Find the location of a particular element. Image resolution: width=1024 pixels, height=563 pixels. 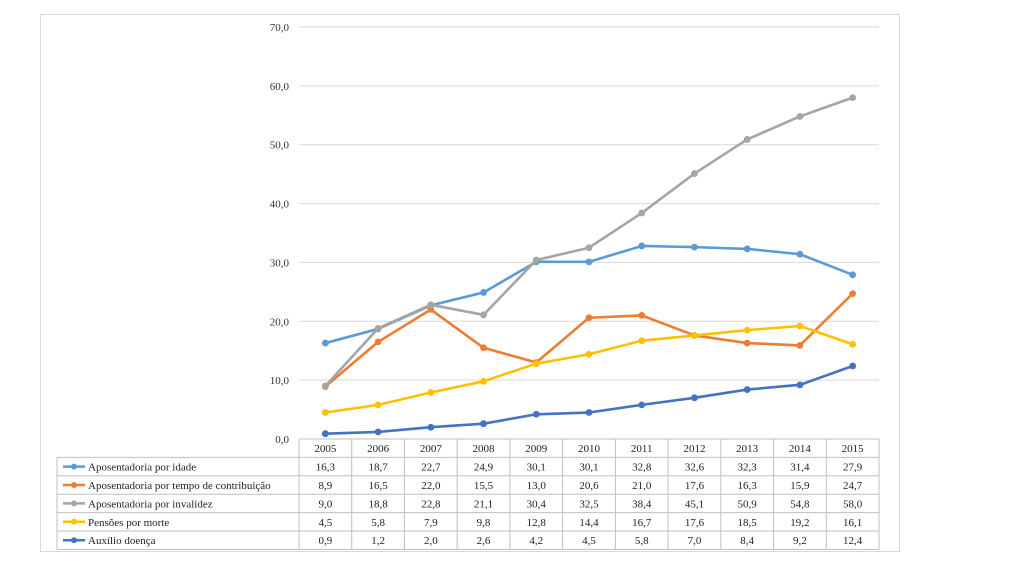

legend-series-name: Pensões por morte is located at coordinates (128, 523).